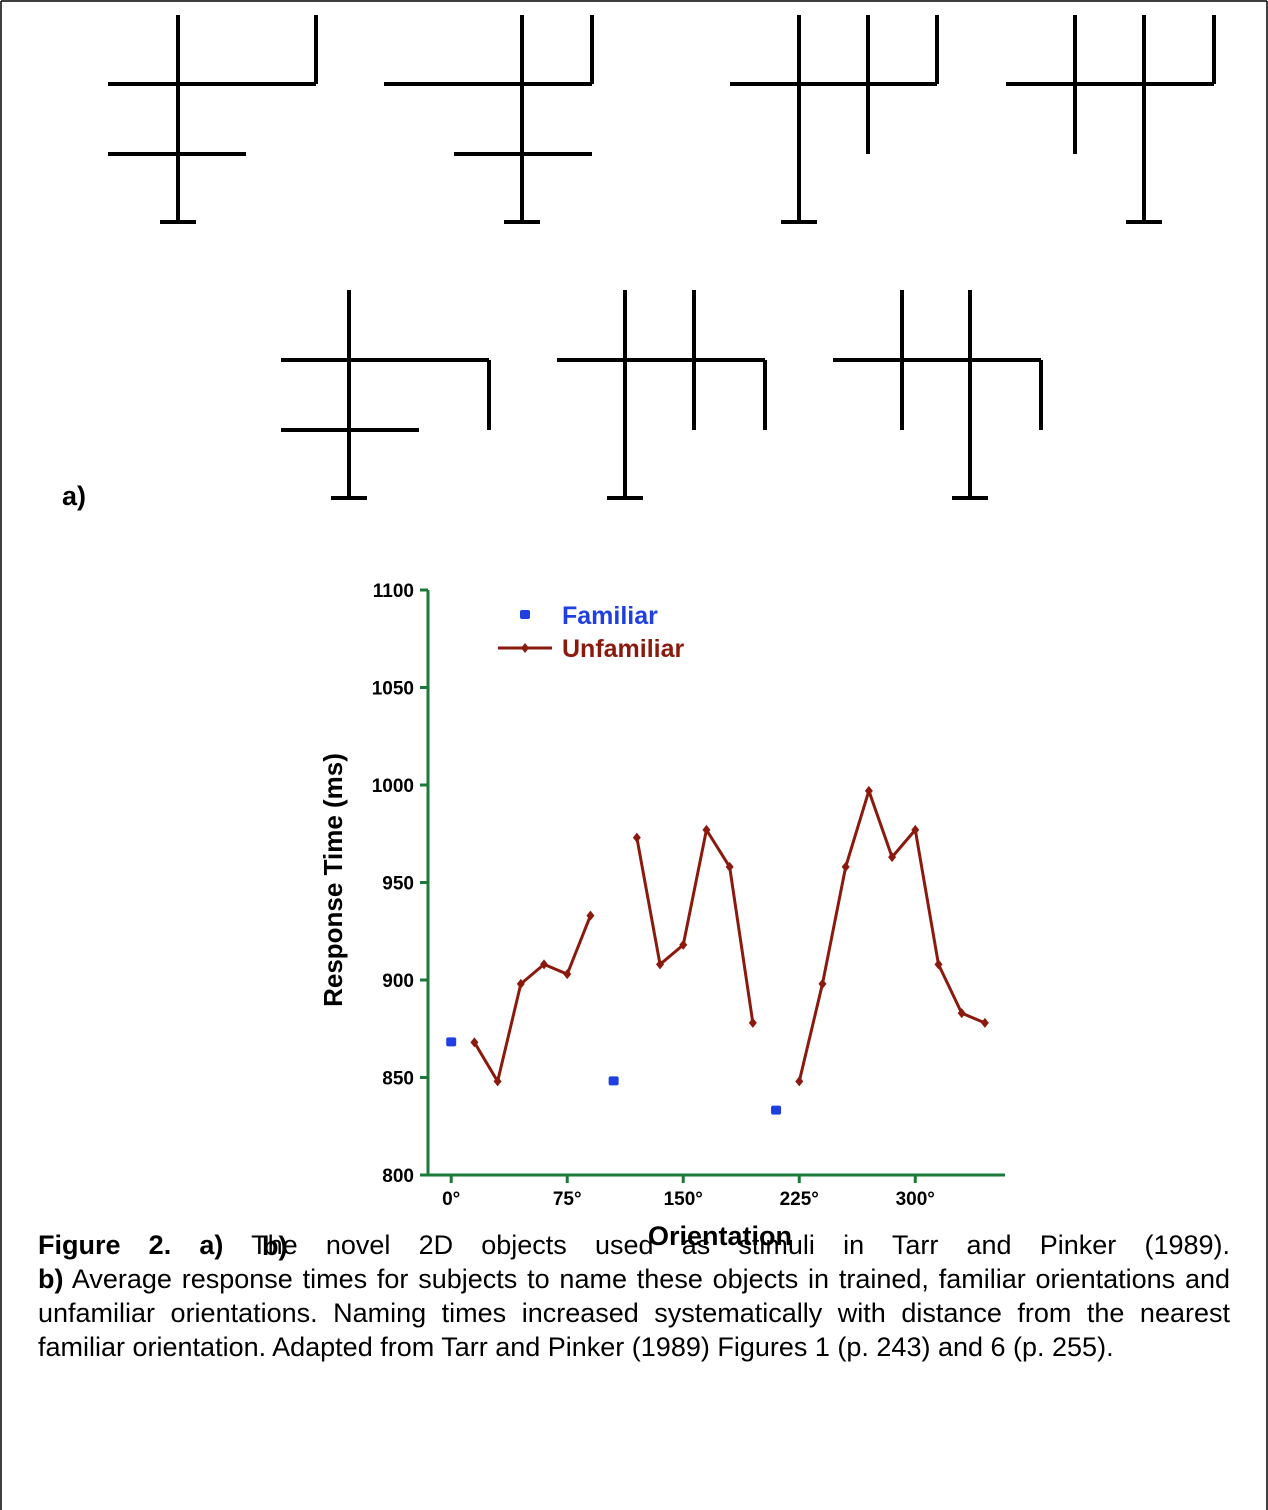 This screenshot has width=1268, height=1510. What do you see at coordinates (51, 1279) in the screenshot?
I see `caption-part-label: b)` at bounding box center [51, 1279].